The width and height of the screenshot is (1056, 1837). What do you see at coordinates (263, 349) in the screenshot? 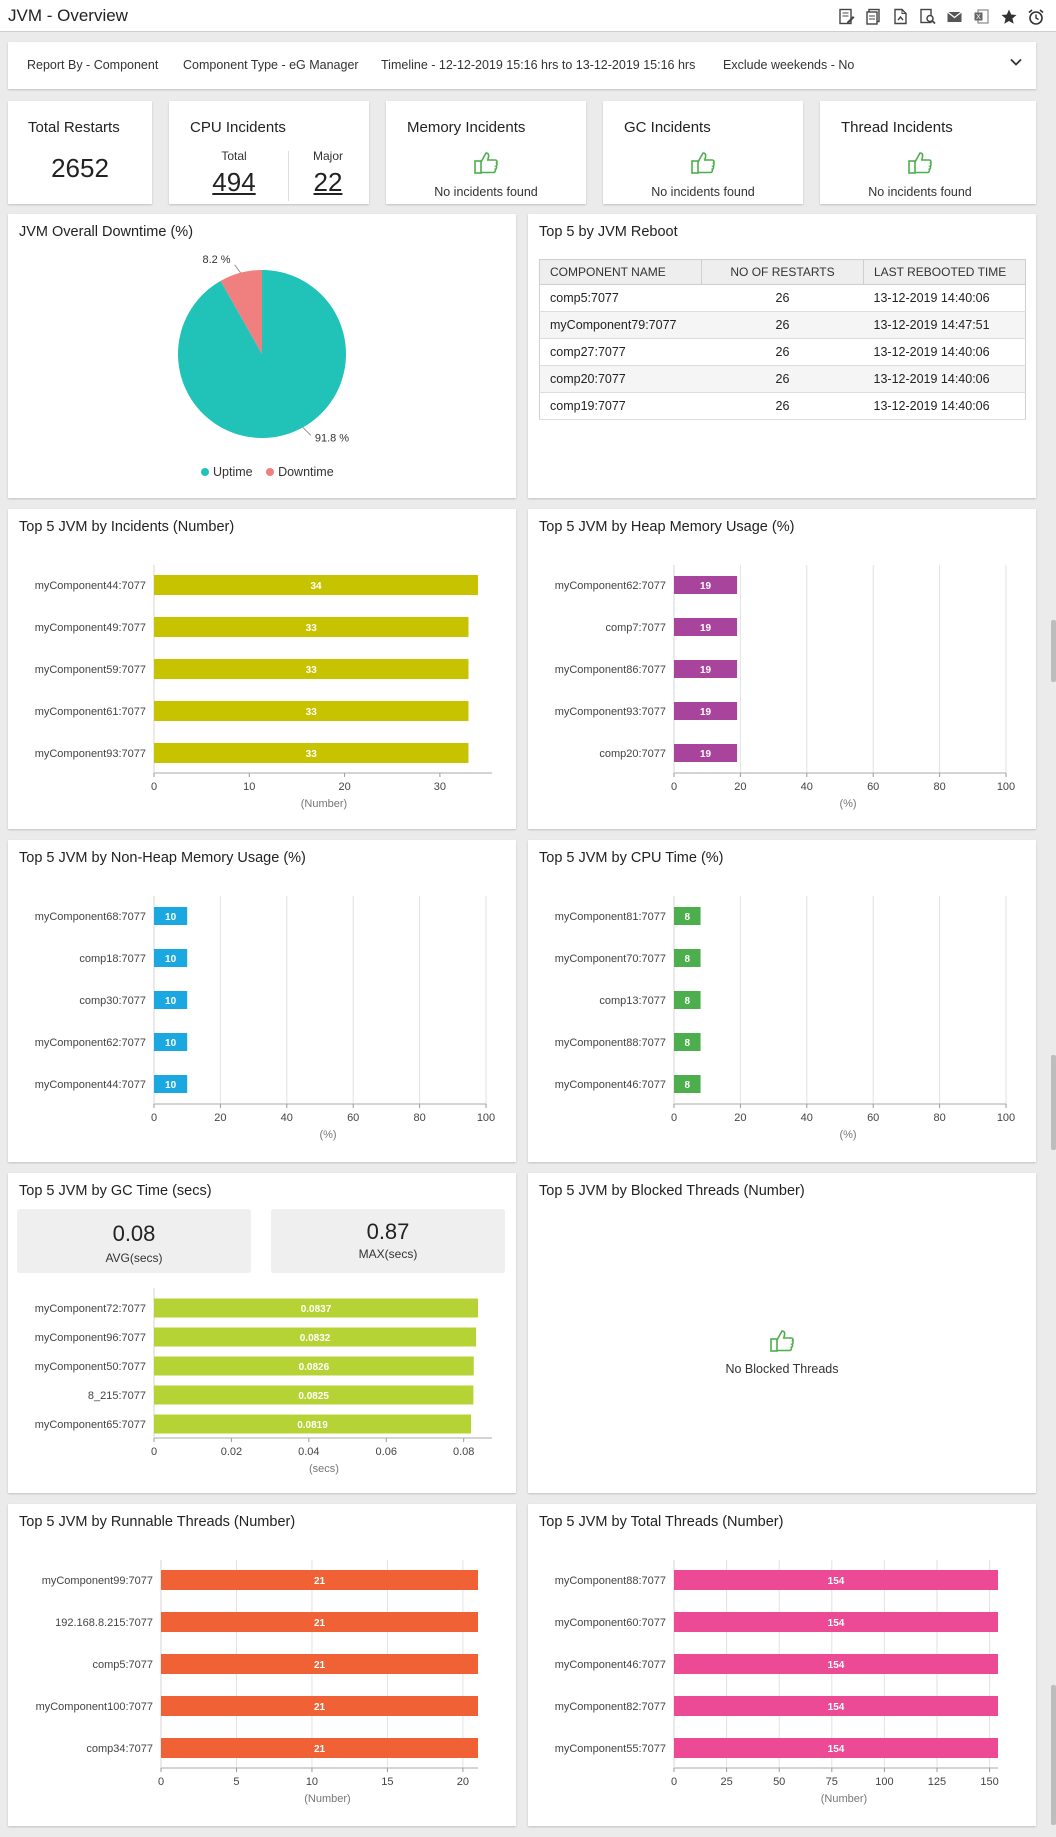
I see `downtime-pie-chart: 8.2 % 91.8 %` at bounding box center [263, 349].